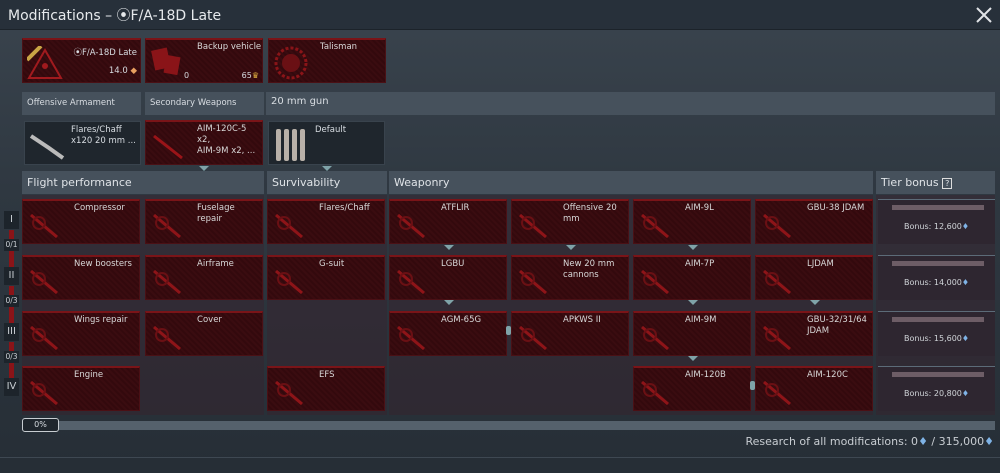  Describe the element at coordinates (103, 264) in the screenshot. I see `mod-label: New boosters` at that location.